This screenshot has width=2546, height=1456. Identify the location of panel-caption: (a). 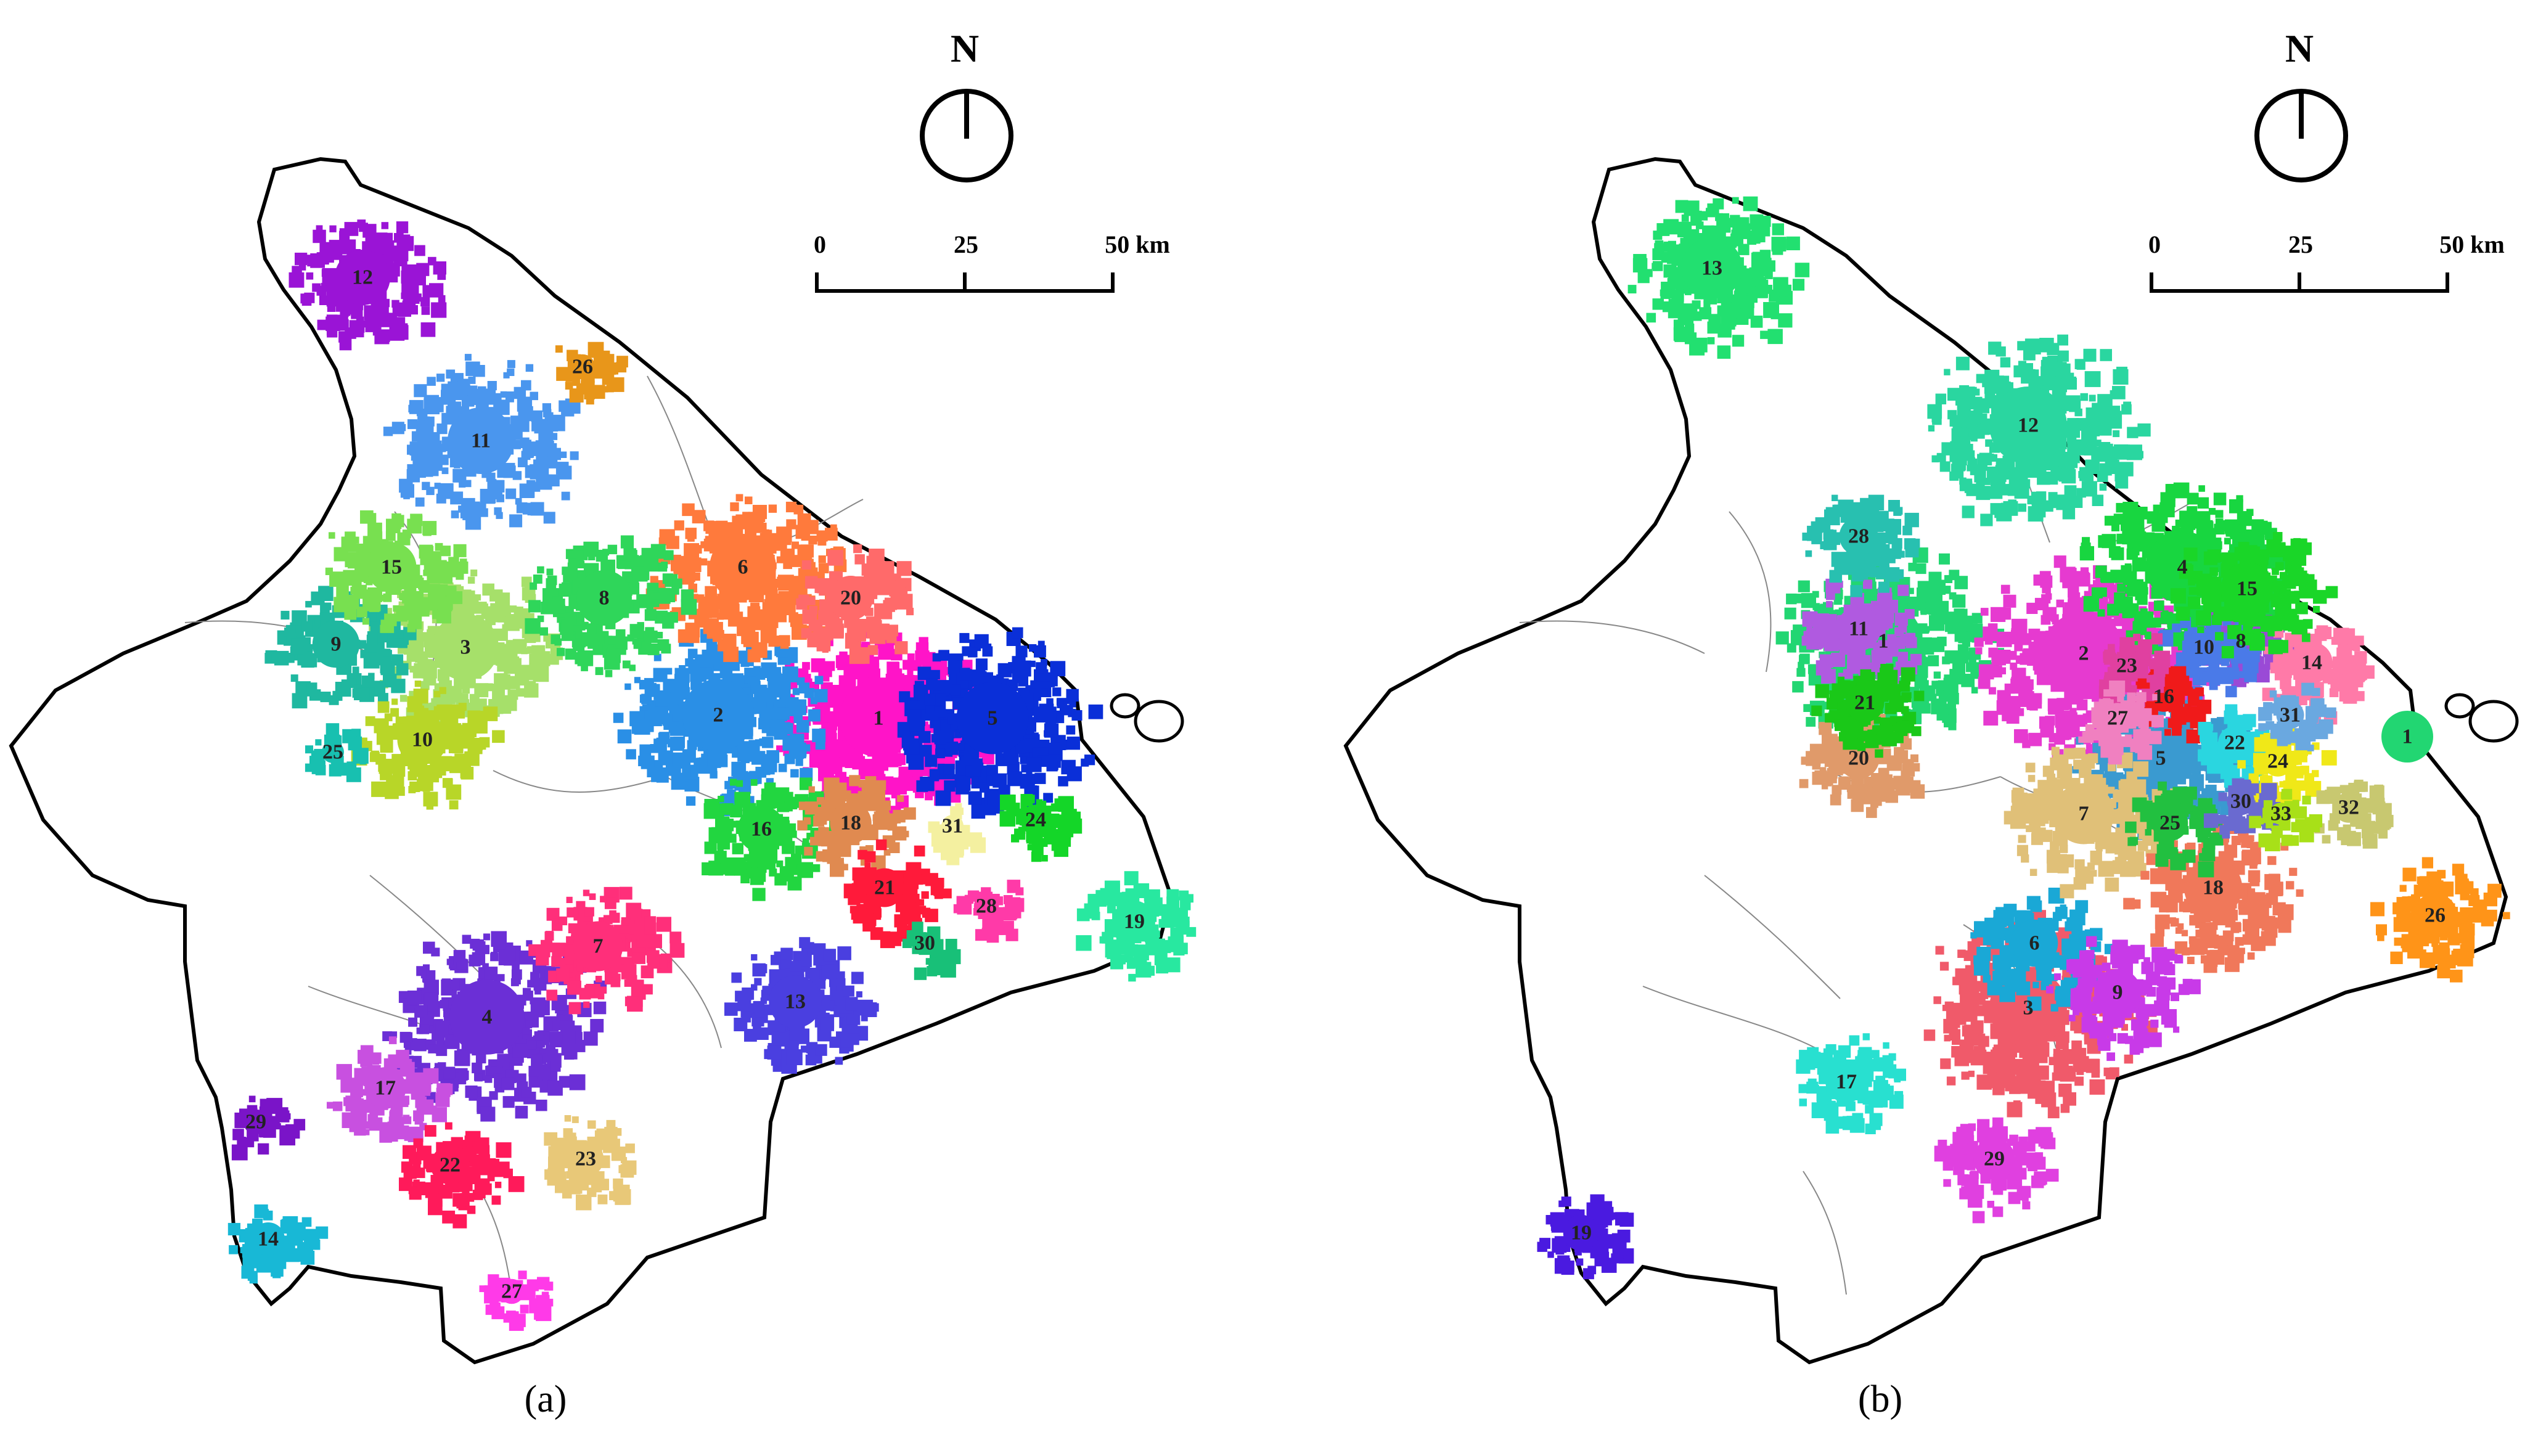
(546, 1399).